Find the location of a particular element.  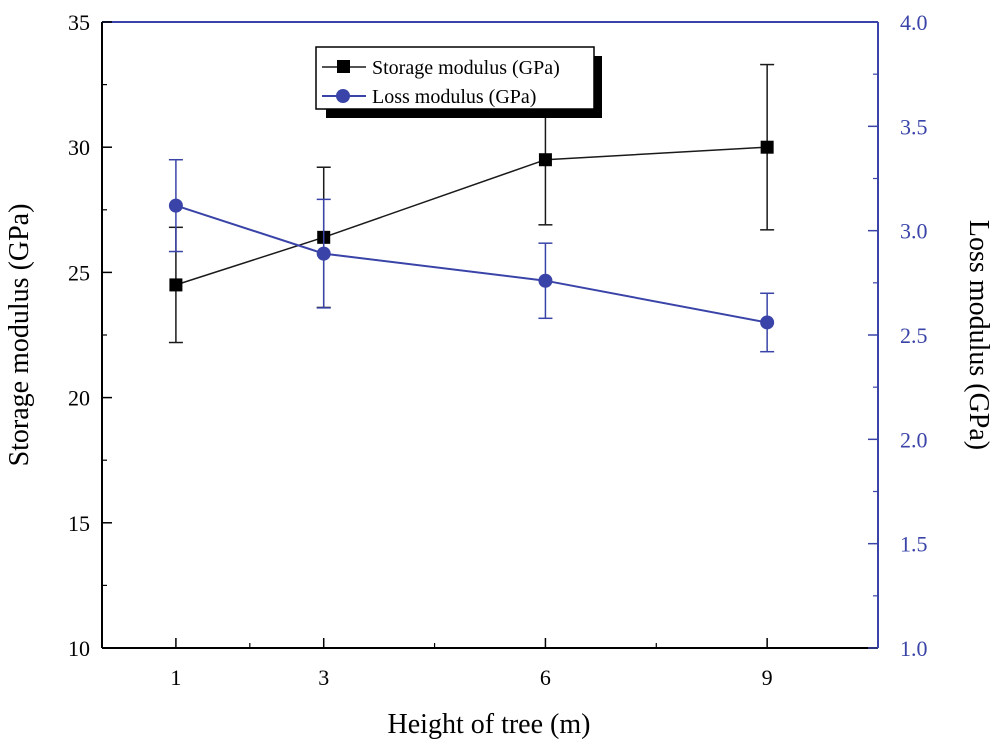

left-y-axis-title: Storage modulus (GPa) is located at coordinates (19, 335).